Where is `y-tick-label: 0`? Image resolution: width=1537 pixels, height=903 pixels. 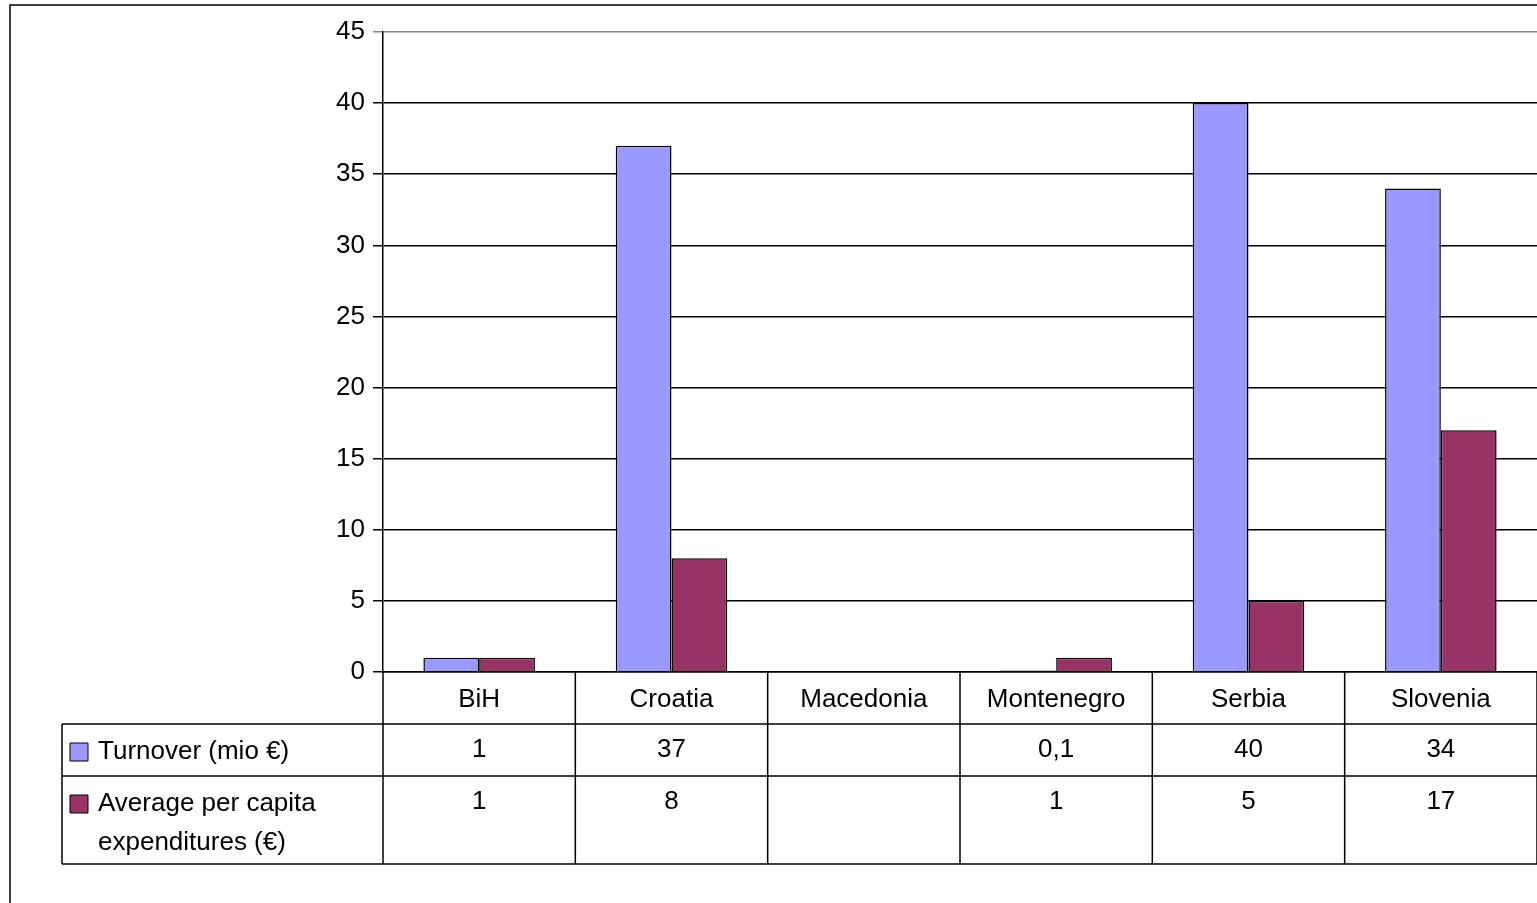
y-tick-label: 0 is located at coordinates (357, 670).